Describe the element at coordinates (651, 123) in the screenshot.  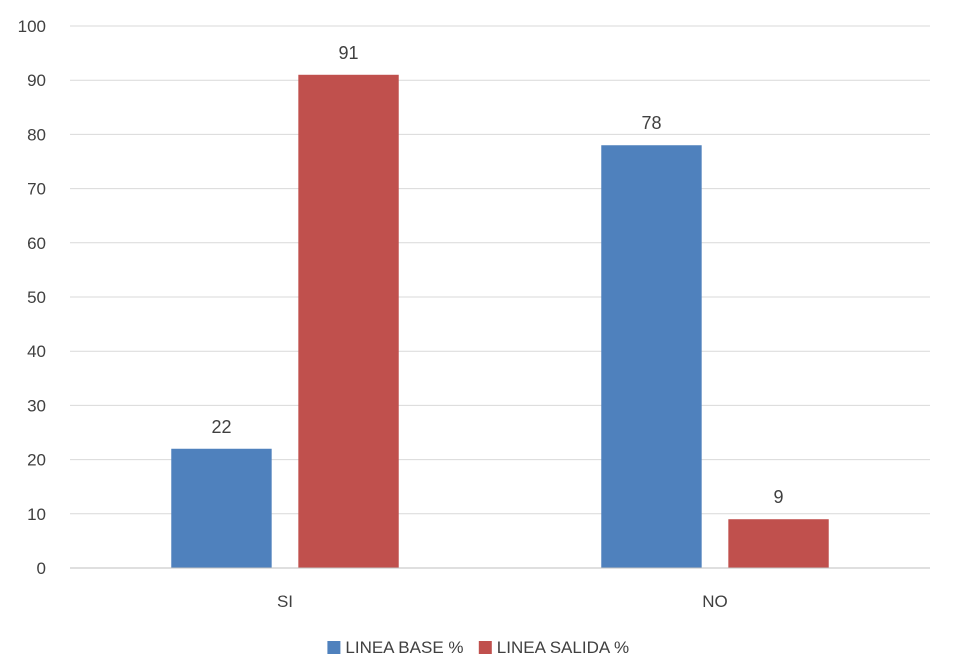
I see `data-label: 78` at that location.